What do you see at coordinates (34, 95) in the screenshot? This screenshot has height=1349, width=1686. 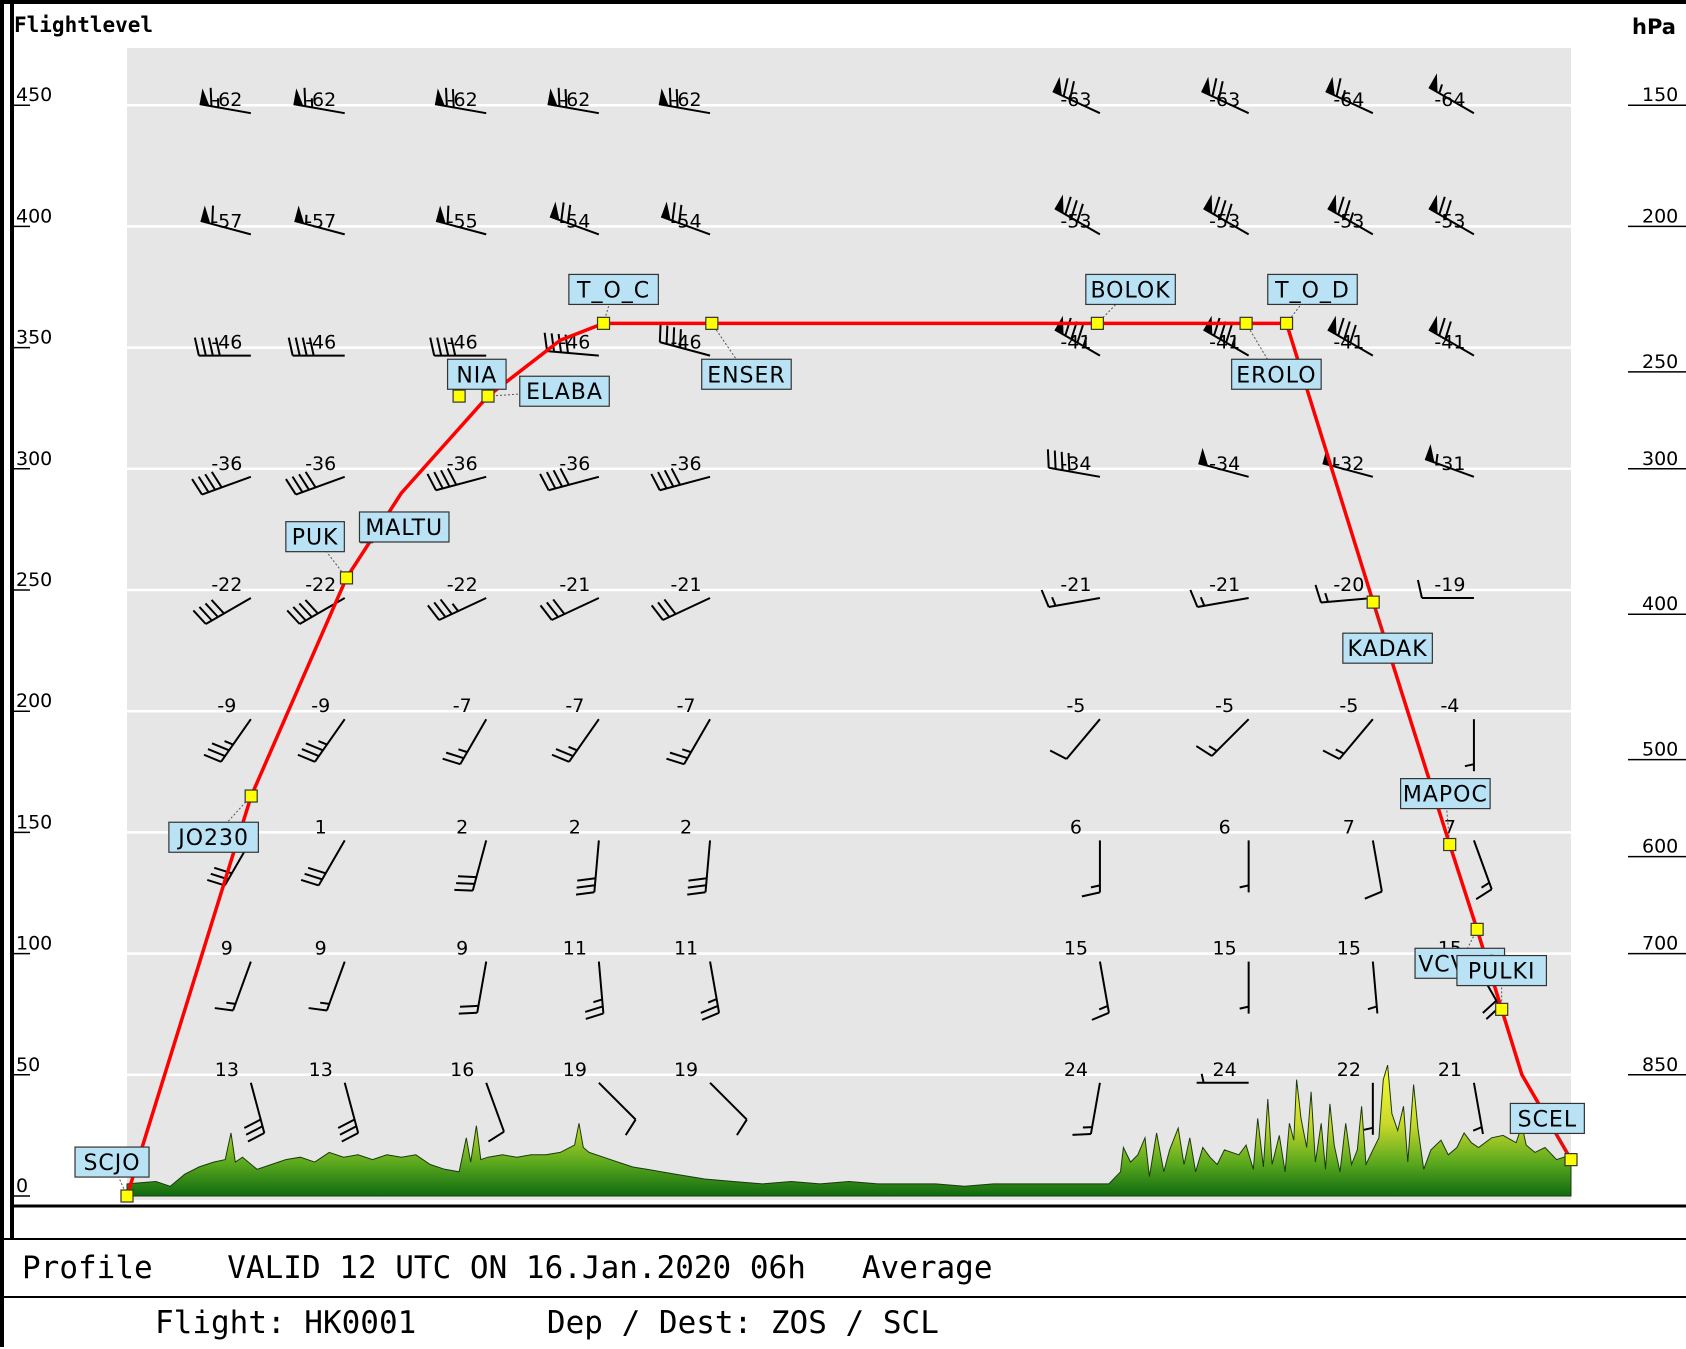 I see `y-tick-label: 450` at bounding box center [34, 95].